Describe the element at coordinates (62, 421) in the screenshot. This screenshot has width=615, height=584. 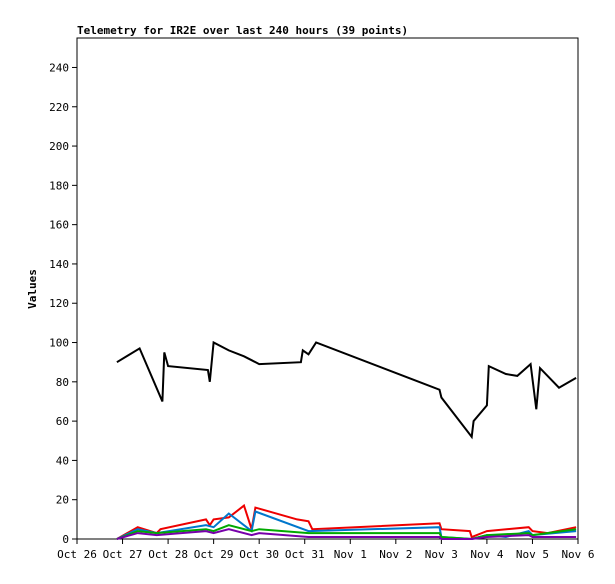
I see `y-tick-label: 60` at that location.